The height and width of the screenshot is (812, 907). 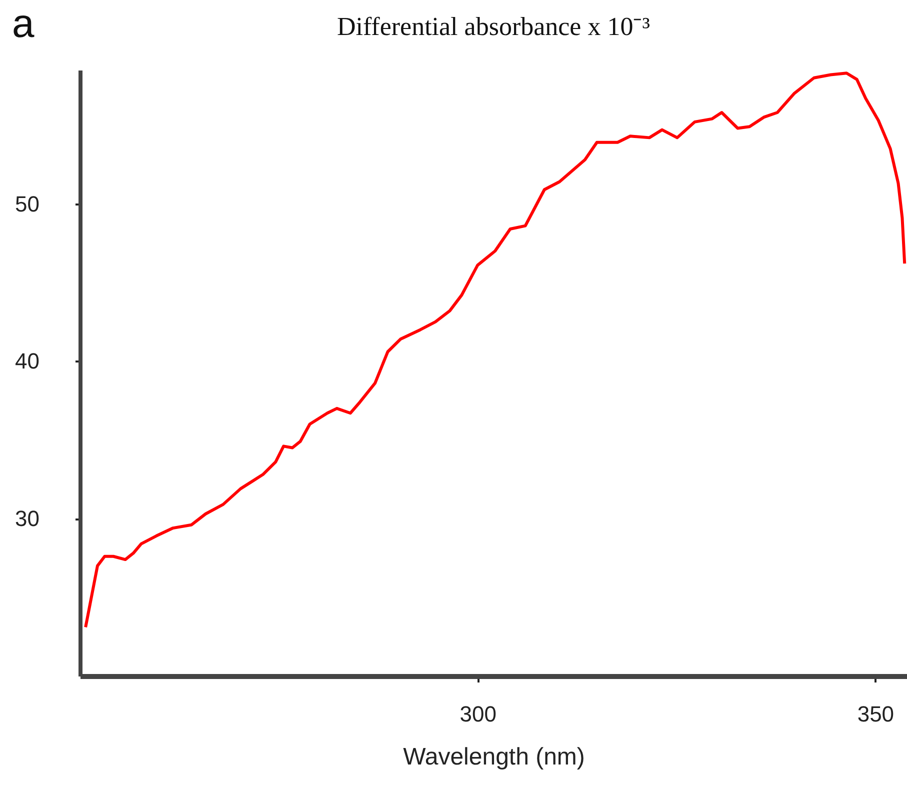 What do you see at coordinates (23, 24) in the screenshot?
I see `text: a` at bounding box center [23, 24].